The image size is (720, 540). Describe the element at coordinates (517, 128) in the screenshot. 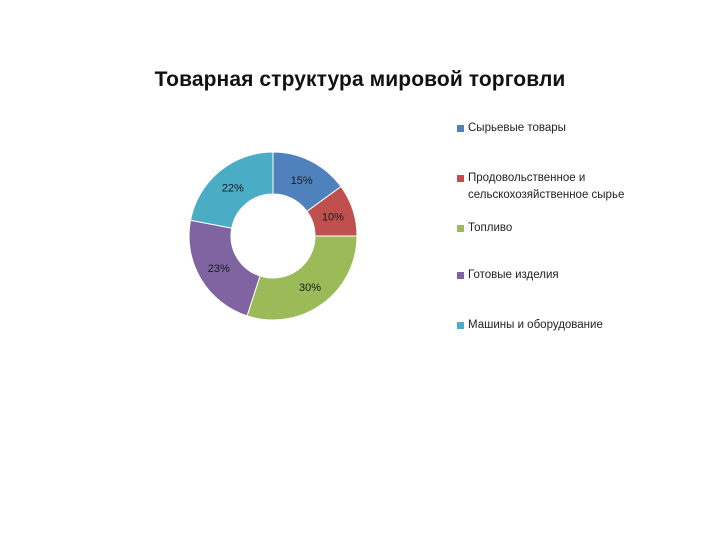

I see `legend-label-1: Сырьевые товары` at that location.